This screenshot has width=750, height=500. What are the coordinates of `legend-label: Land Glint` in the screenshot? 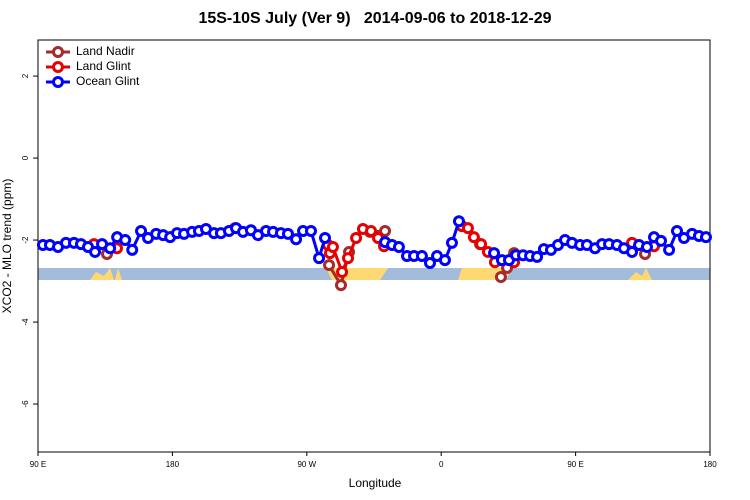 It's located at (103, 66).